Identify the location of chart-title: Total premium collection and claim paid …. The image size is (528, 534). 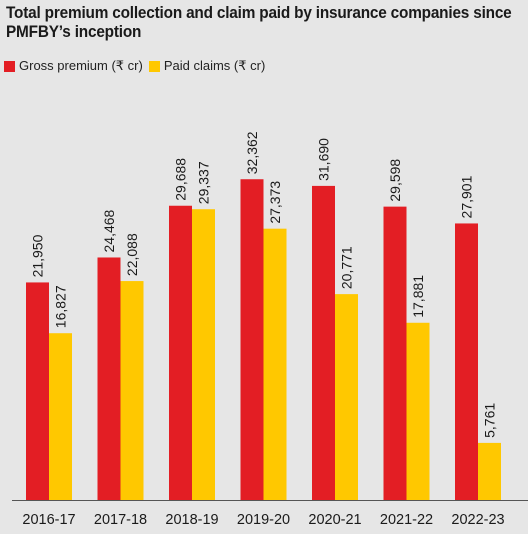
(259, 22).